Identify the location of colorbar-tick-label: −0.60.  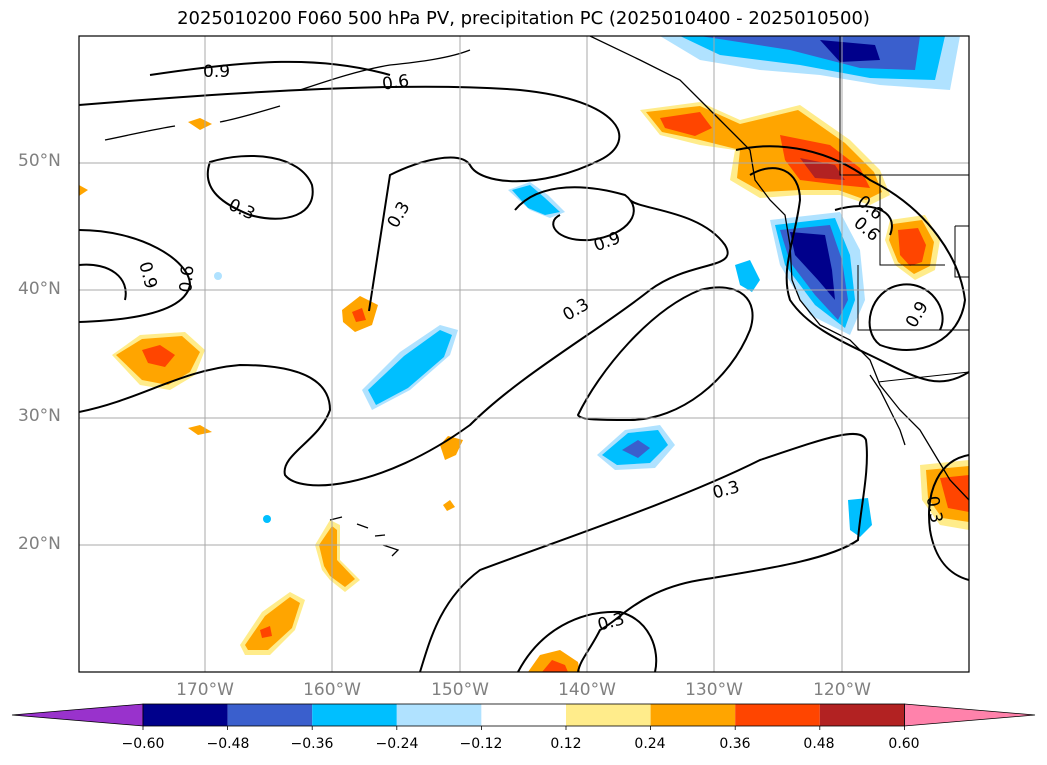
(143, 744).